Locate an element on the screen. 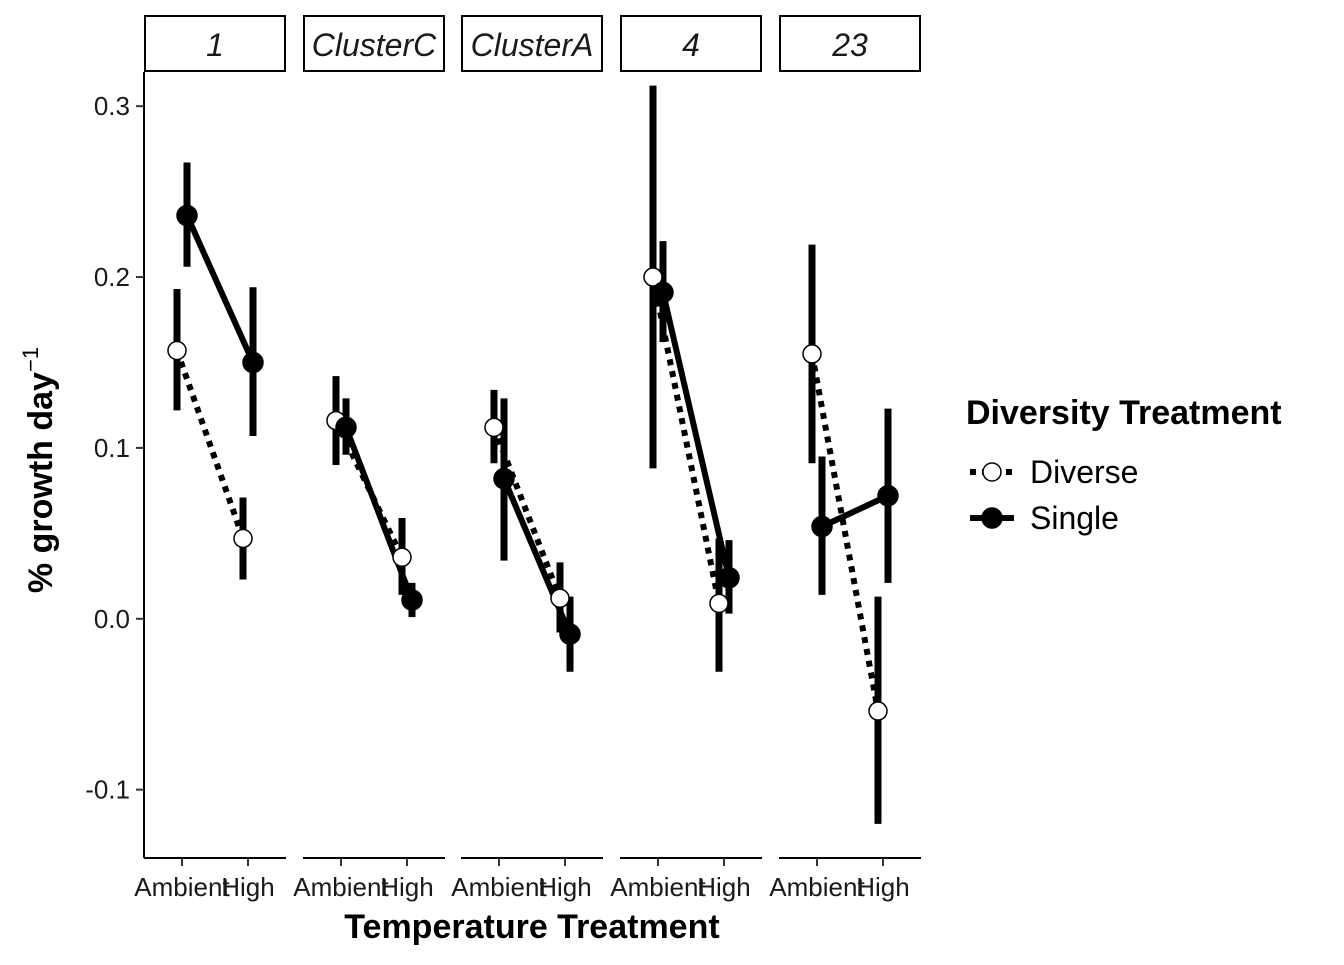  y-axis-title: % growth day−1 is located at coordinates (39, 470).